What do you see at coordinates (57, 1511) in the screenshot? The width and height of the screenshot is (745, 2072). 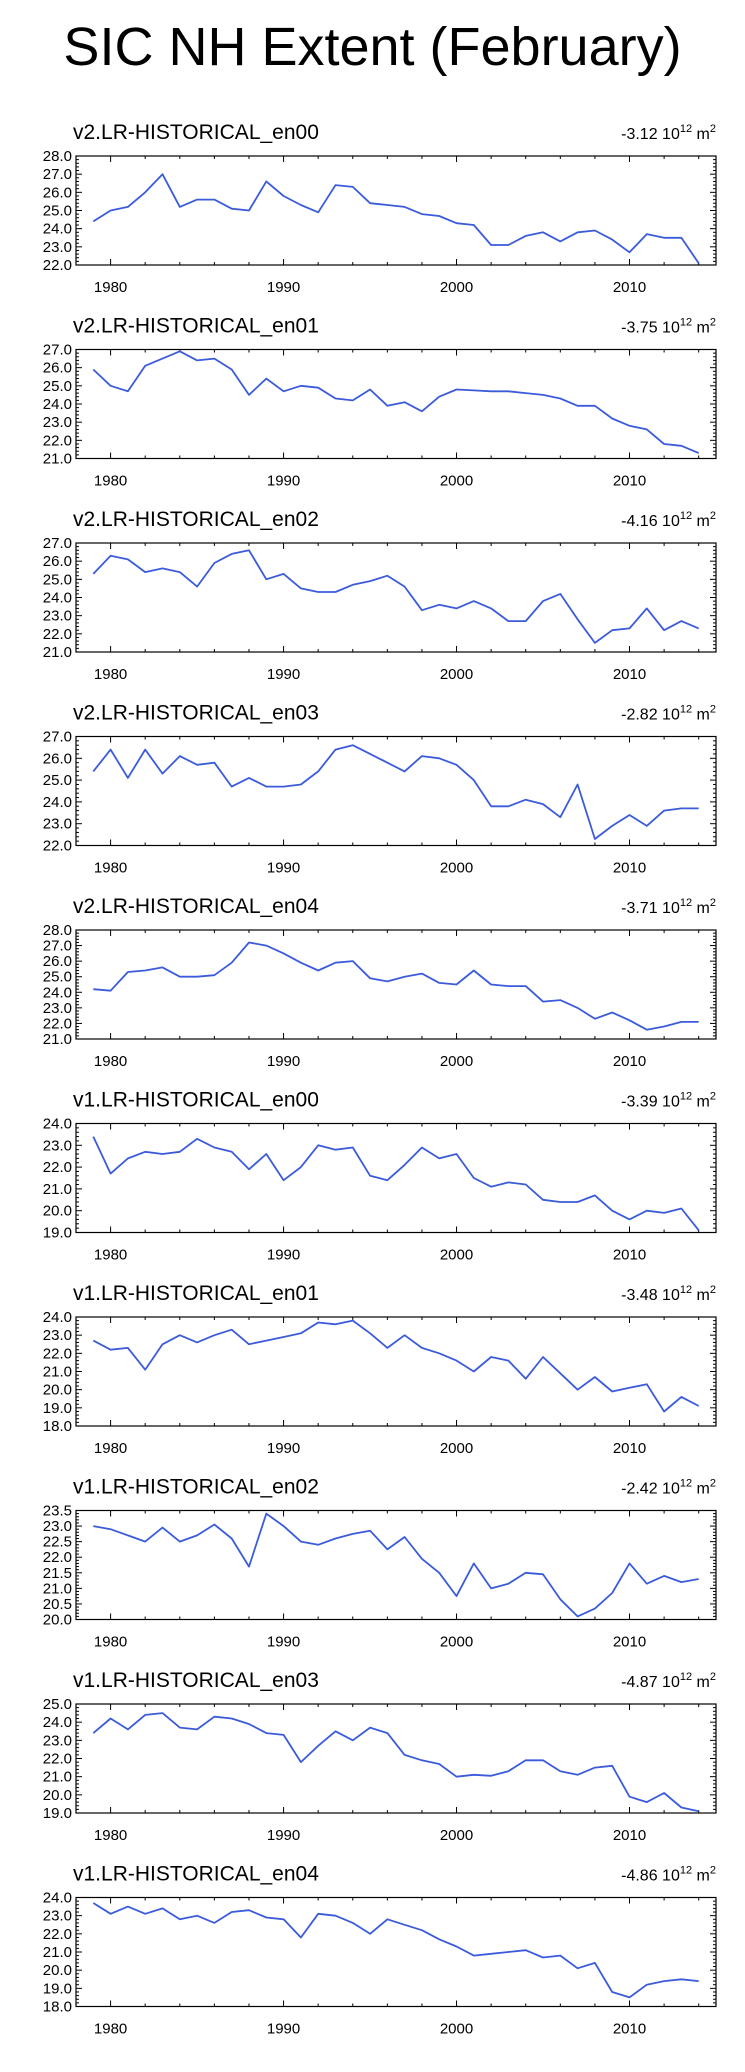 I see `y-tick-label: 23.5` at bounding box center [57, 1511].